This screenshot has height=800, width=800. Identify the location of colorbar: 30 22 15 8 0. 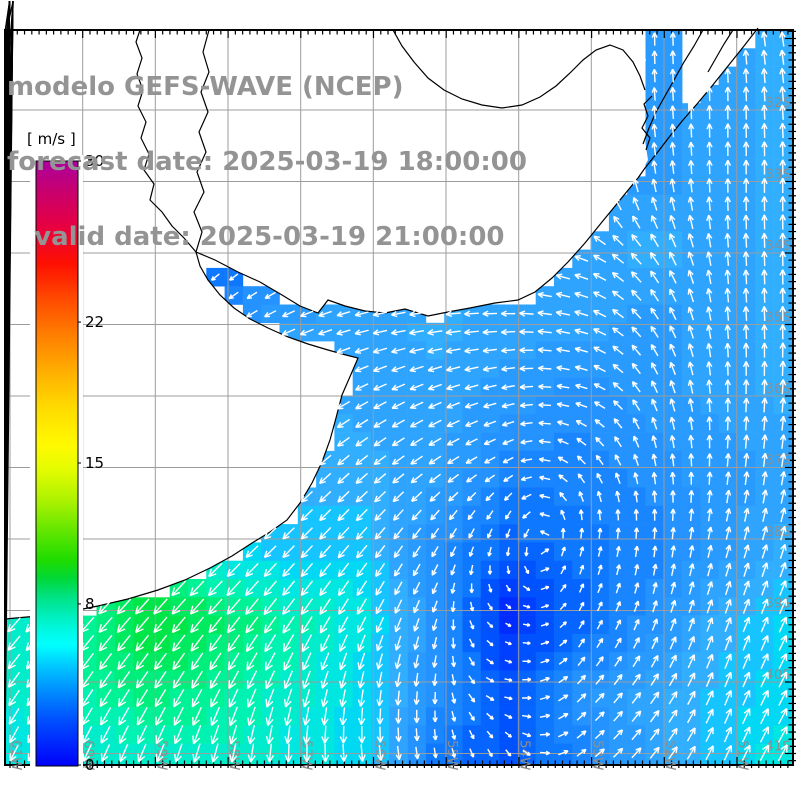
(67, 463).